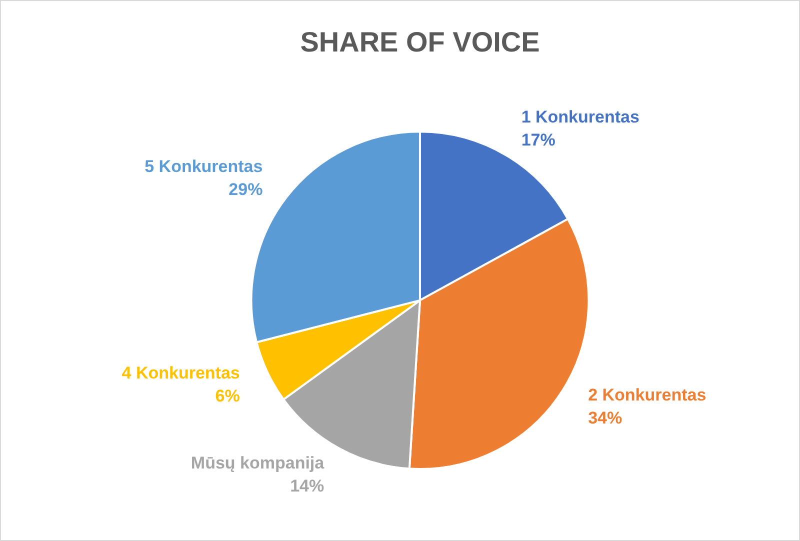  Describe the element at coordinates (203, 166) in the screenshot. I see `slice-label: 5 Konkurentas` at that location.